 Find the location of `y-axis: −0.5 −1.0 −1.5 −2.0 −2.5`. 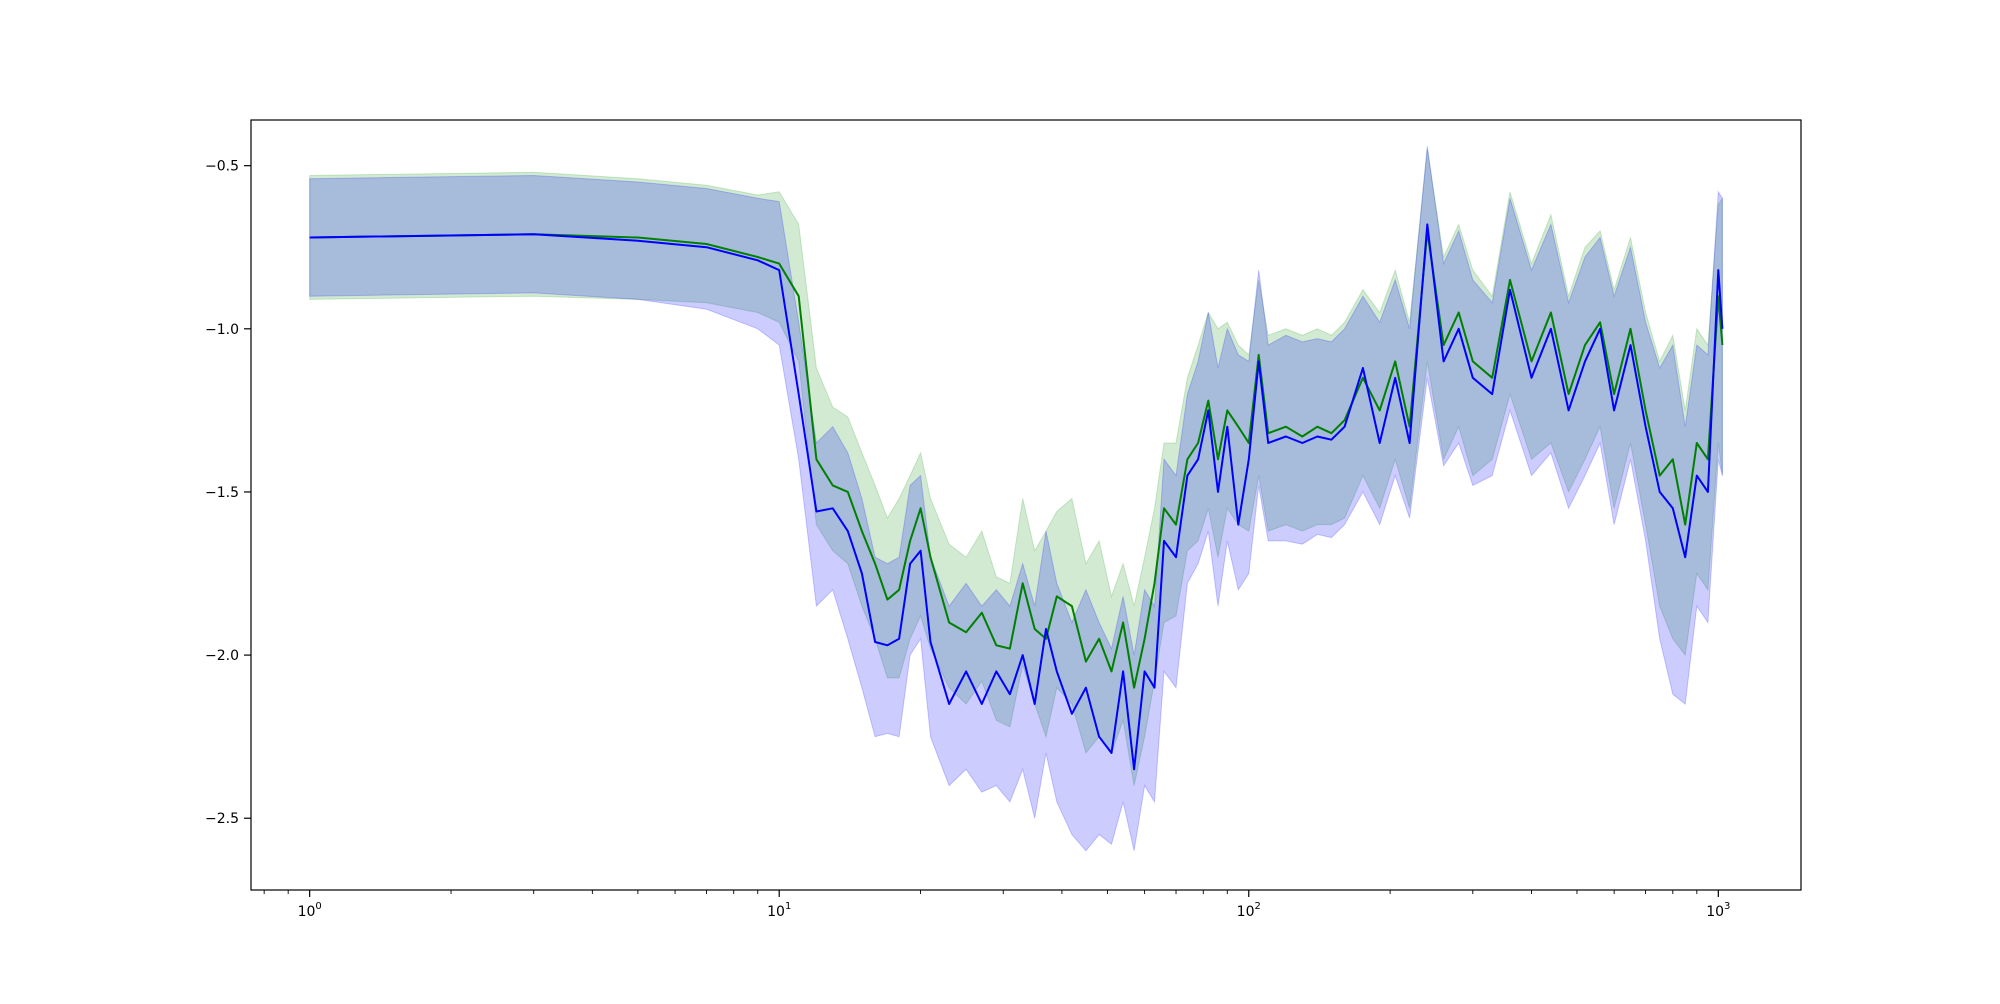

y-axis: −0.5 −1.0 −1.5 −2.0 −2.5 is located at coordinates (228, 493).